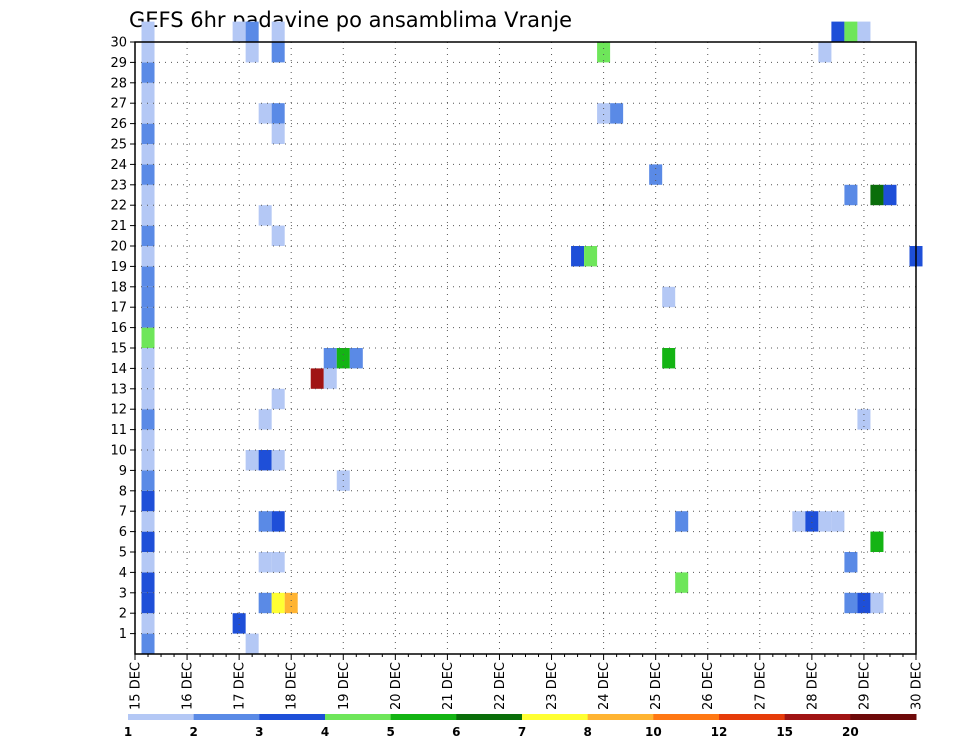 This screenshot has height=742, width=960. Describe the element at coordinates (136, 686) in the screenshot. I see `x-tick-label: 15 DEC` at that location.